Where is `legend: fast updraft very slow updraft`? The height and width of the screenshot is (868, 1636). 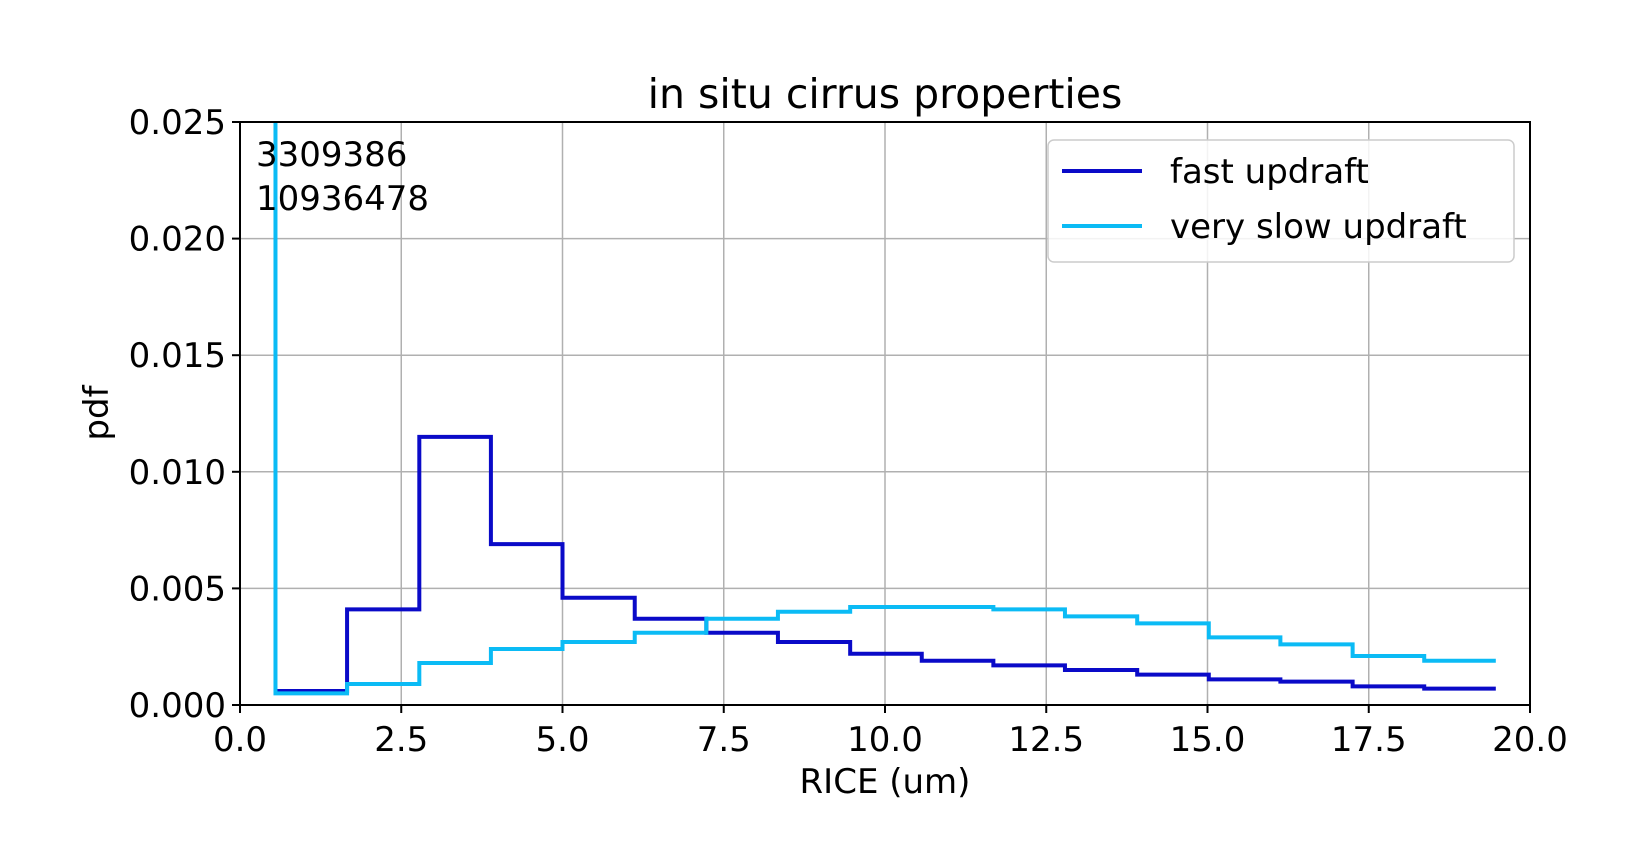 legend: fast updraft very slow updraft is located at coordinates (1281, 201).